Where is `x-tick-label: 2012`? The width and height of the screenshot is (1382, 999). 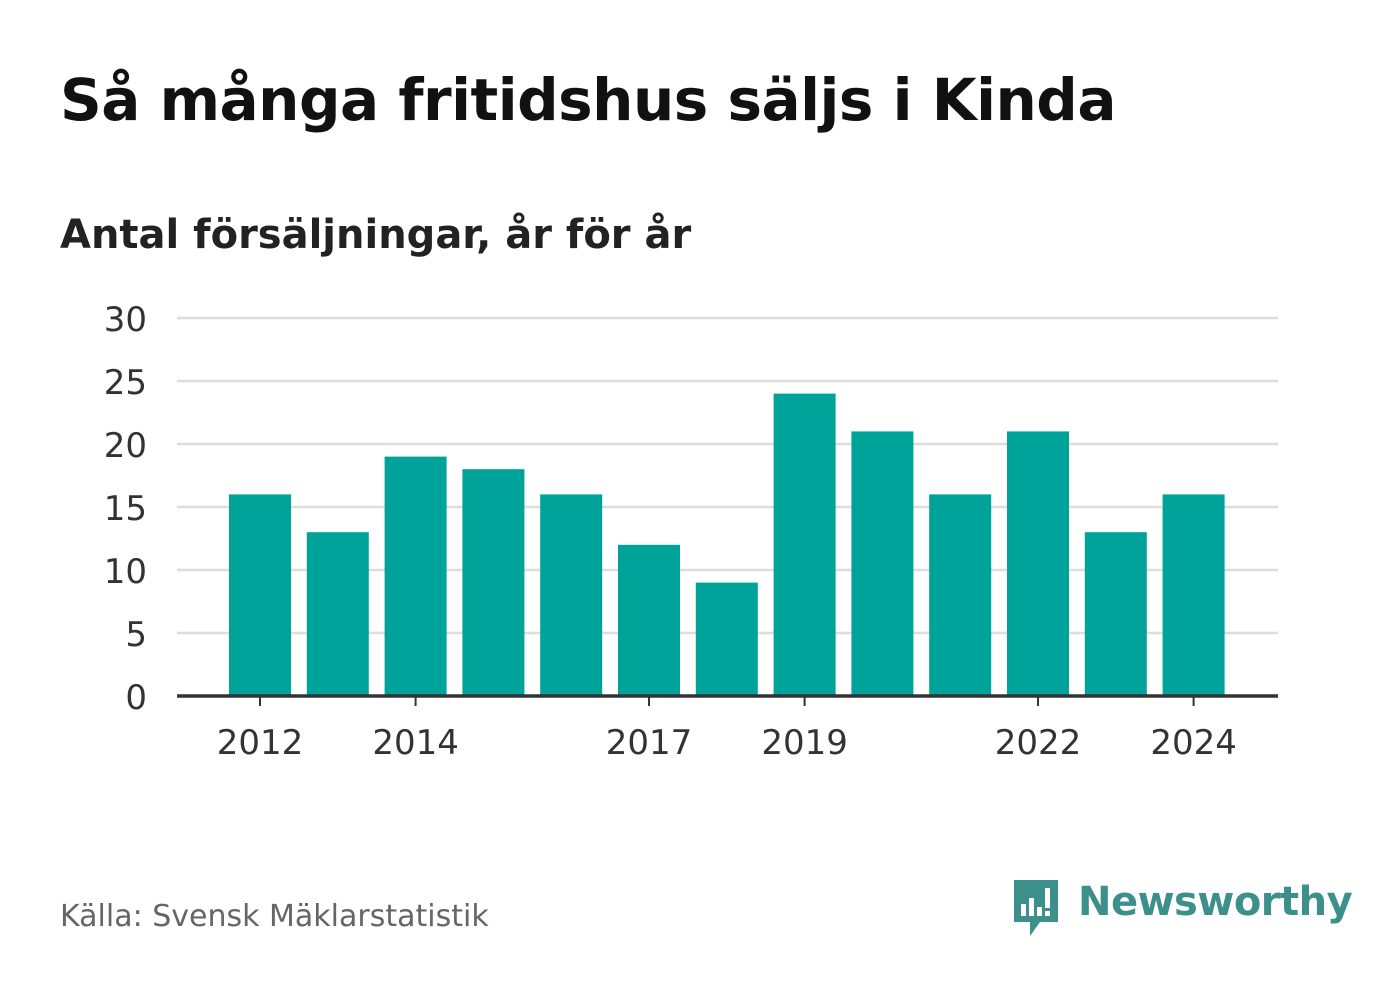
x-tick-label: 2012 is located at coordinates (260, 743).